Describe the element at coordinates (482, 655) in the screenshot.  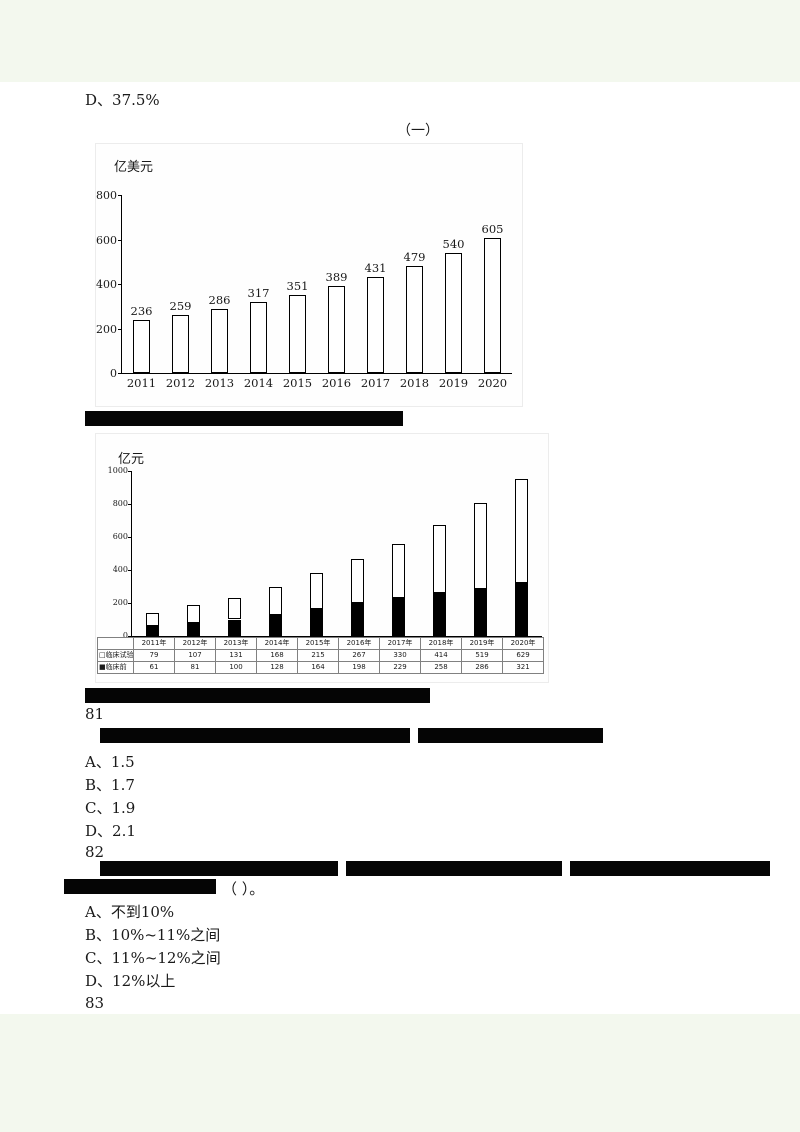
I see `table-cell: 519` at that location.